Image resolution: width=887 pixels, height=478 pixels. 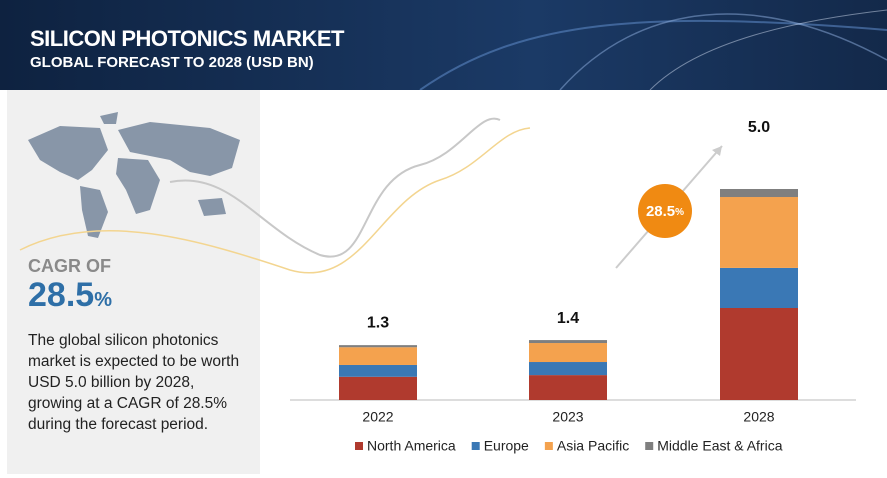 I want to click on cagr-value: 28.5, so click(x=61, y=295).